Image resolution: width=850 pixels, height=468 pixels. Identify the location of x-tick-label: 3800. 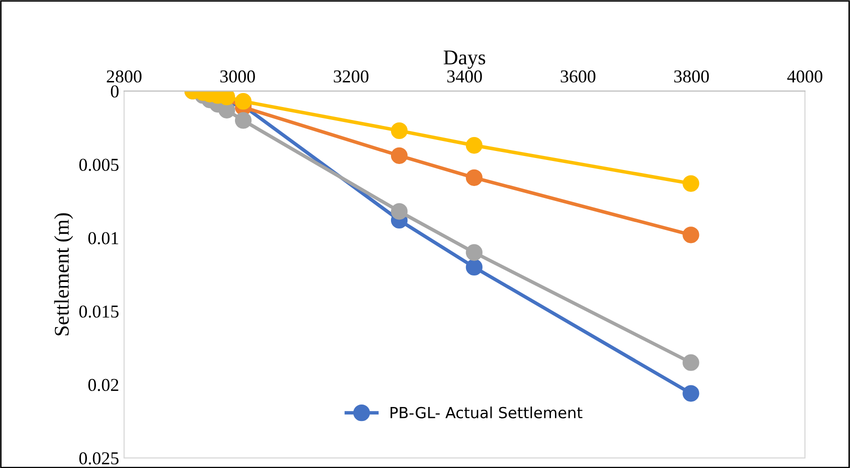
(691, 76).